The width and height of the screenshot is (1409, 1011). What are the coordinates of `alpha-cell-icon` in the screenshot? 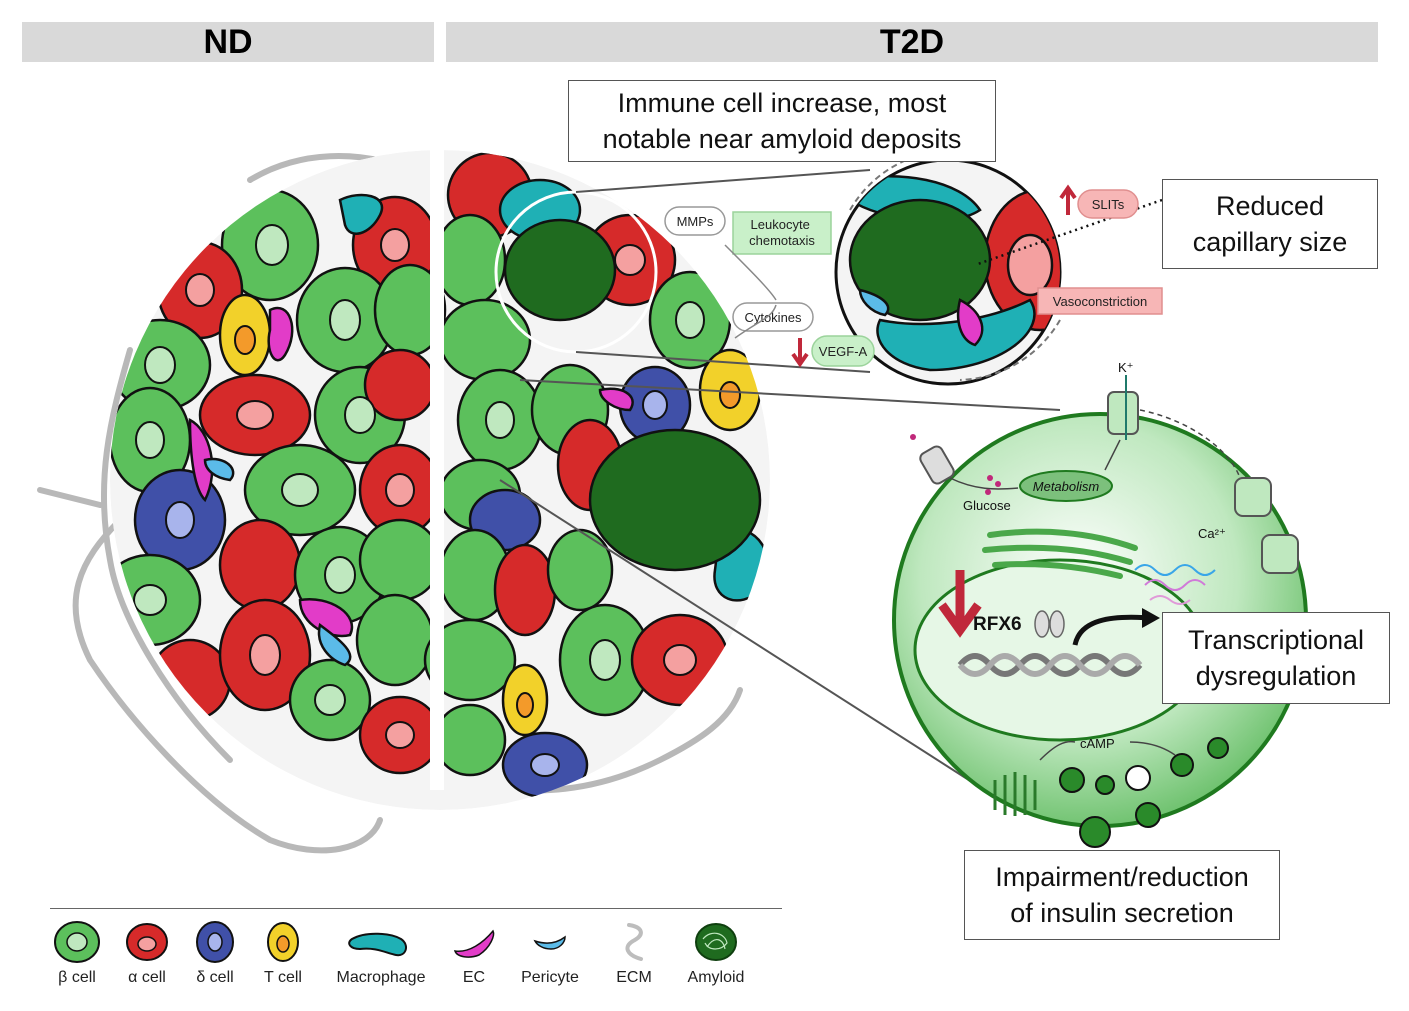 It's located at (147, 942).